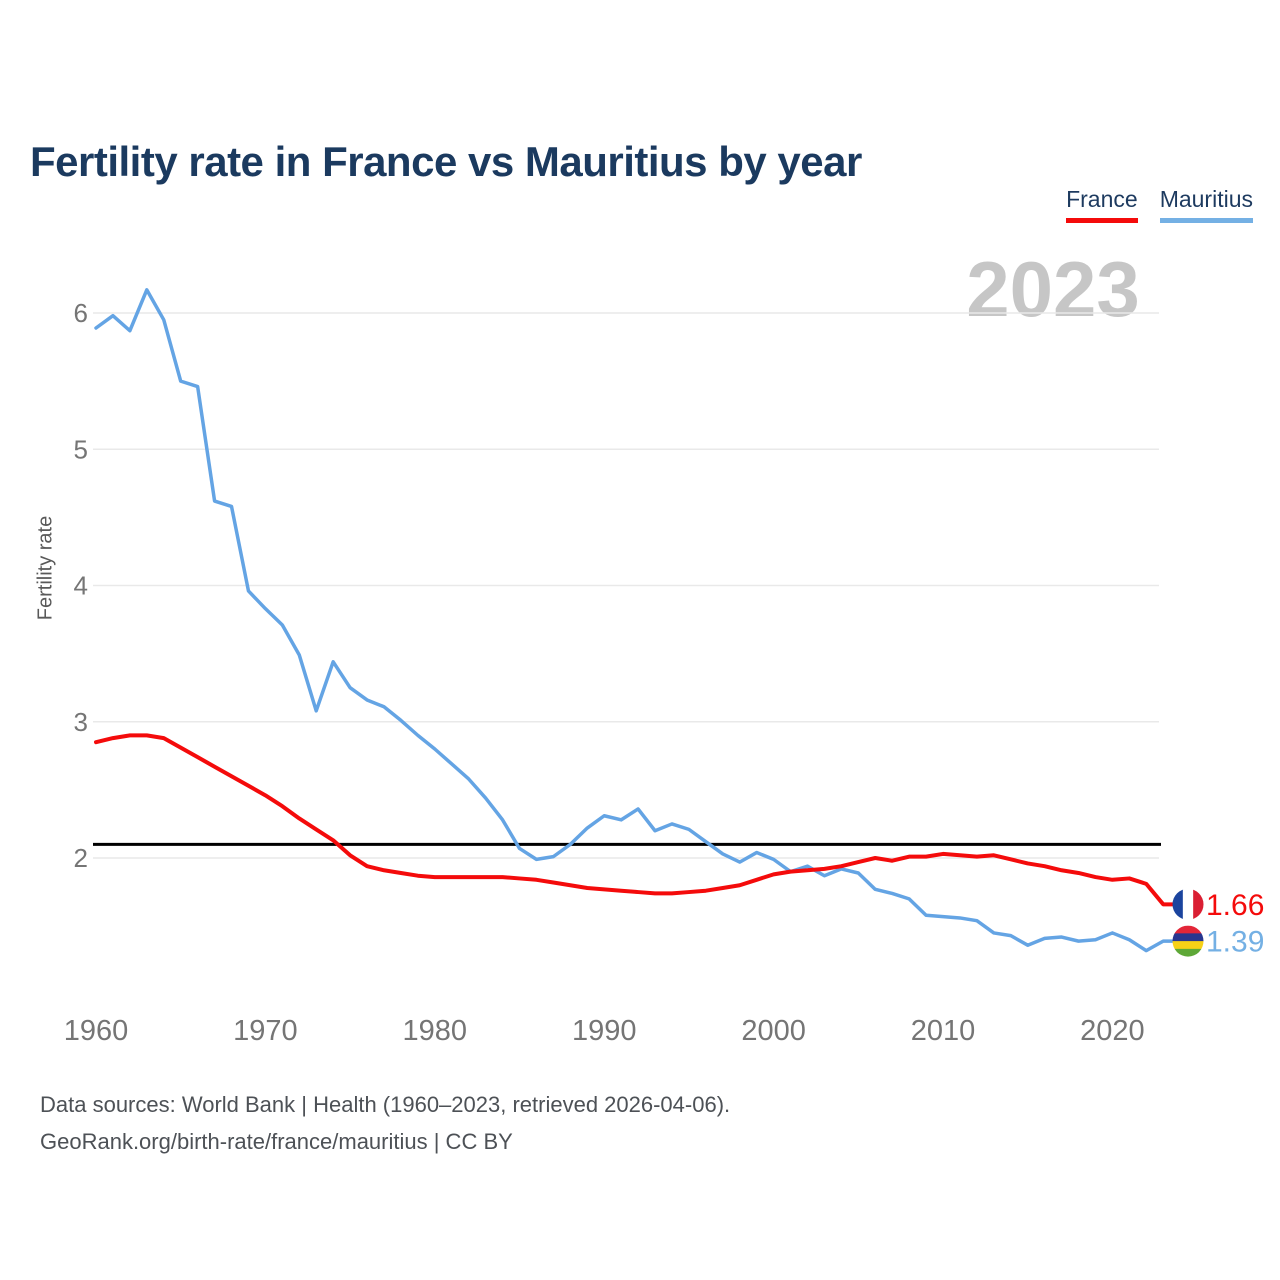  I want to click on x-tick-label-1980: 1980, so click(435, 1031).